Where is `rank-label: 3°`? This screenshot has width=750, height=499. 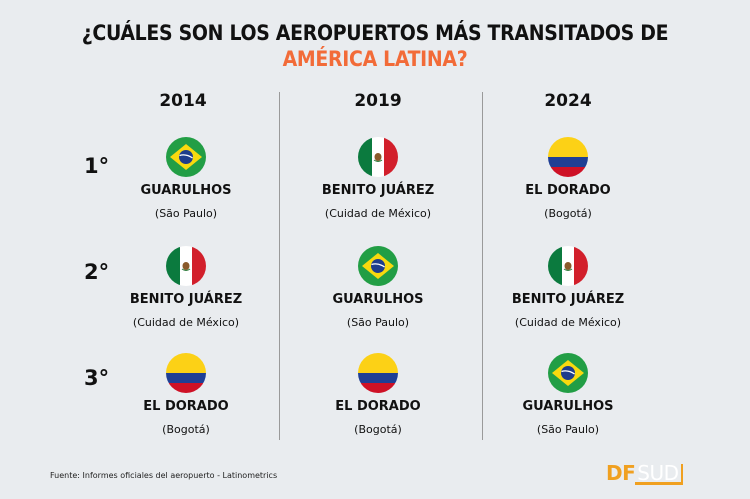 rank-label: 3° is located at coordinates (97, 378).